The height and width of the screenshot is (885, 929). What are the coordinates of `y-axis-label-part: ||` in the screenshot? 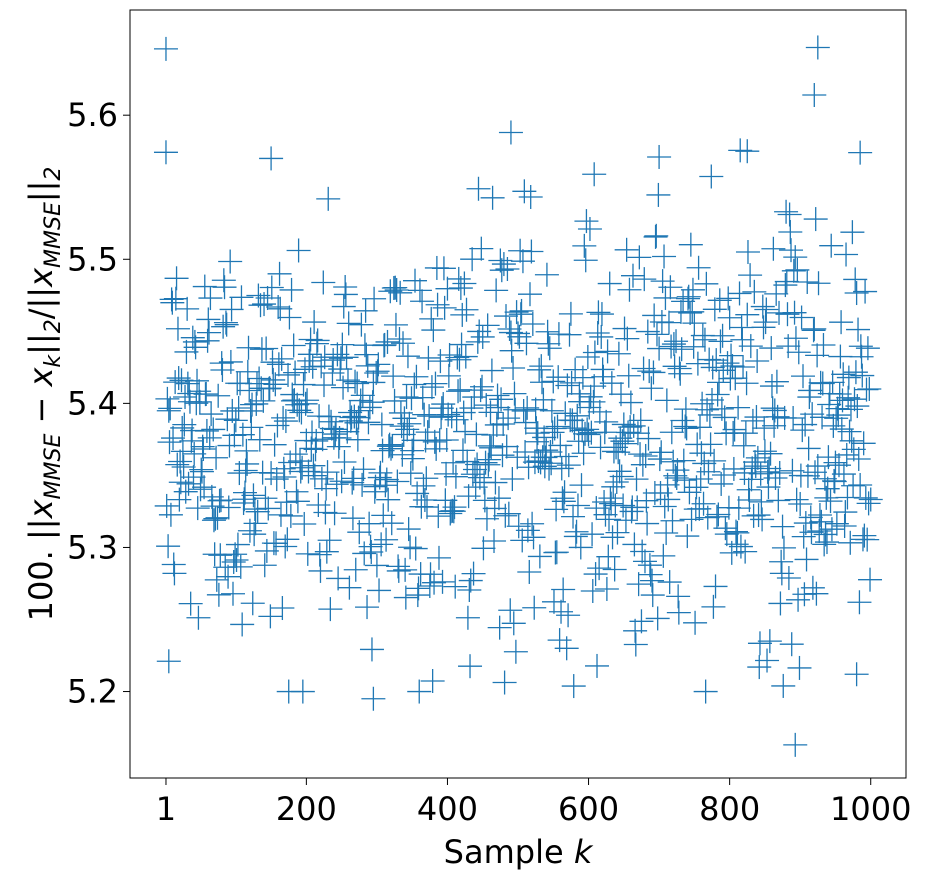 It's located at (41, 192).